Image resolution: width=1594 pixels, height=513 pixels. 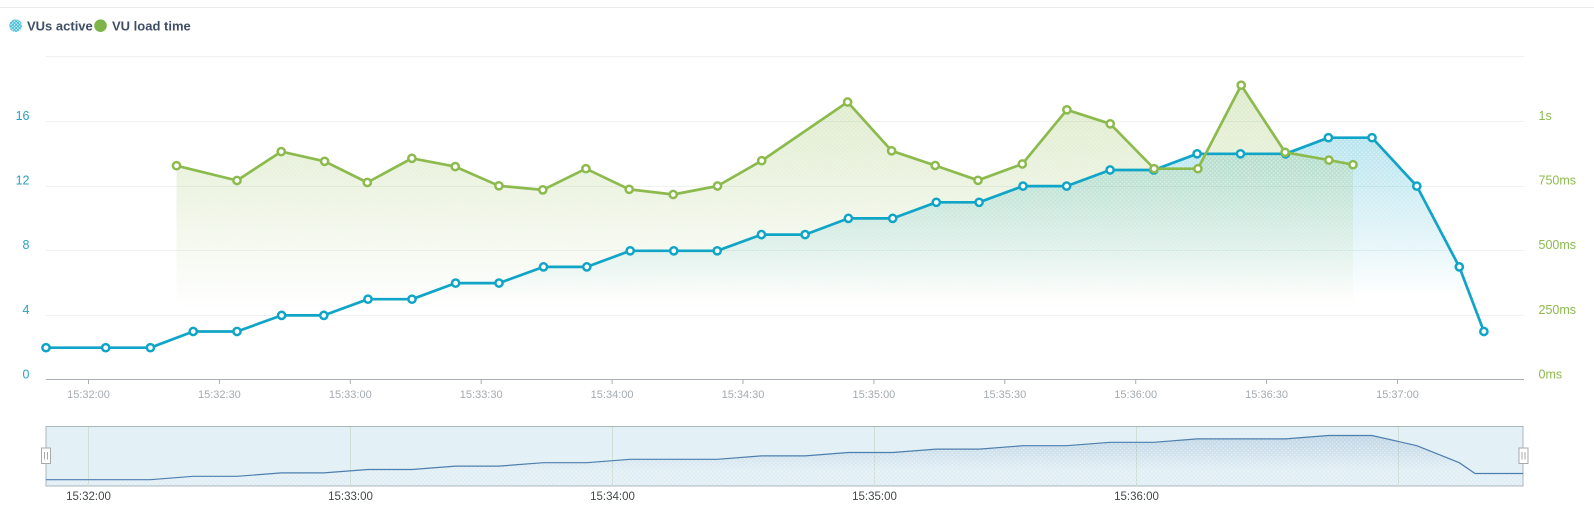 I want to click on svg-text: 0, so click(x=26, y=375).